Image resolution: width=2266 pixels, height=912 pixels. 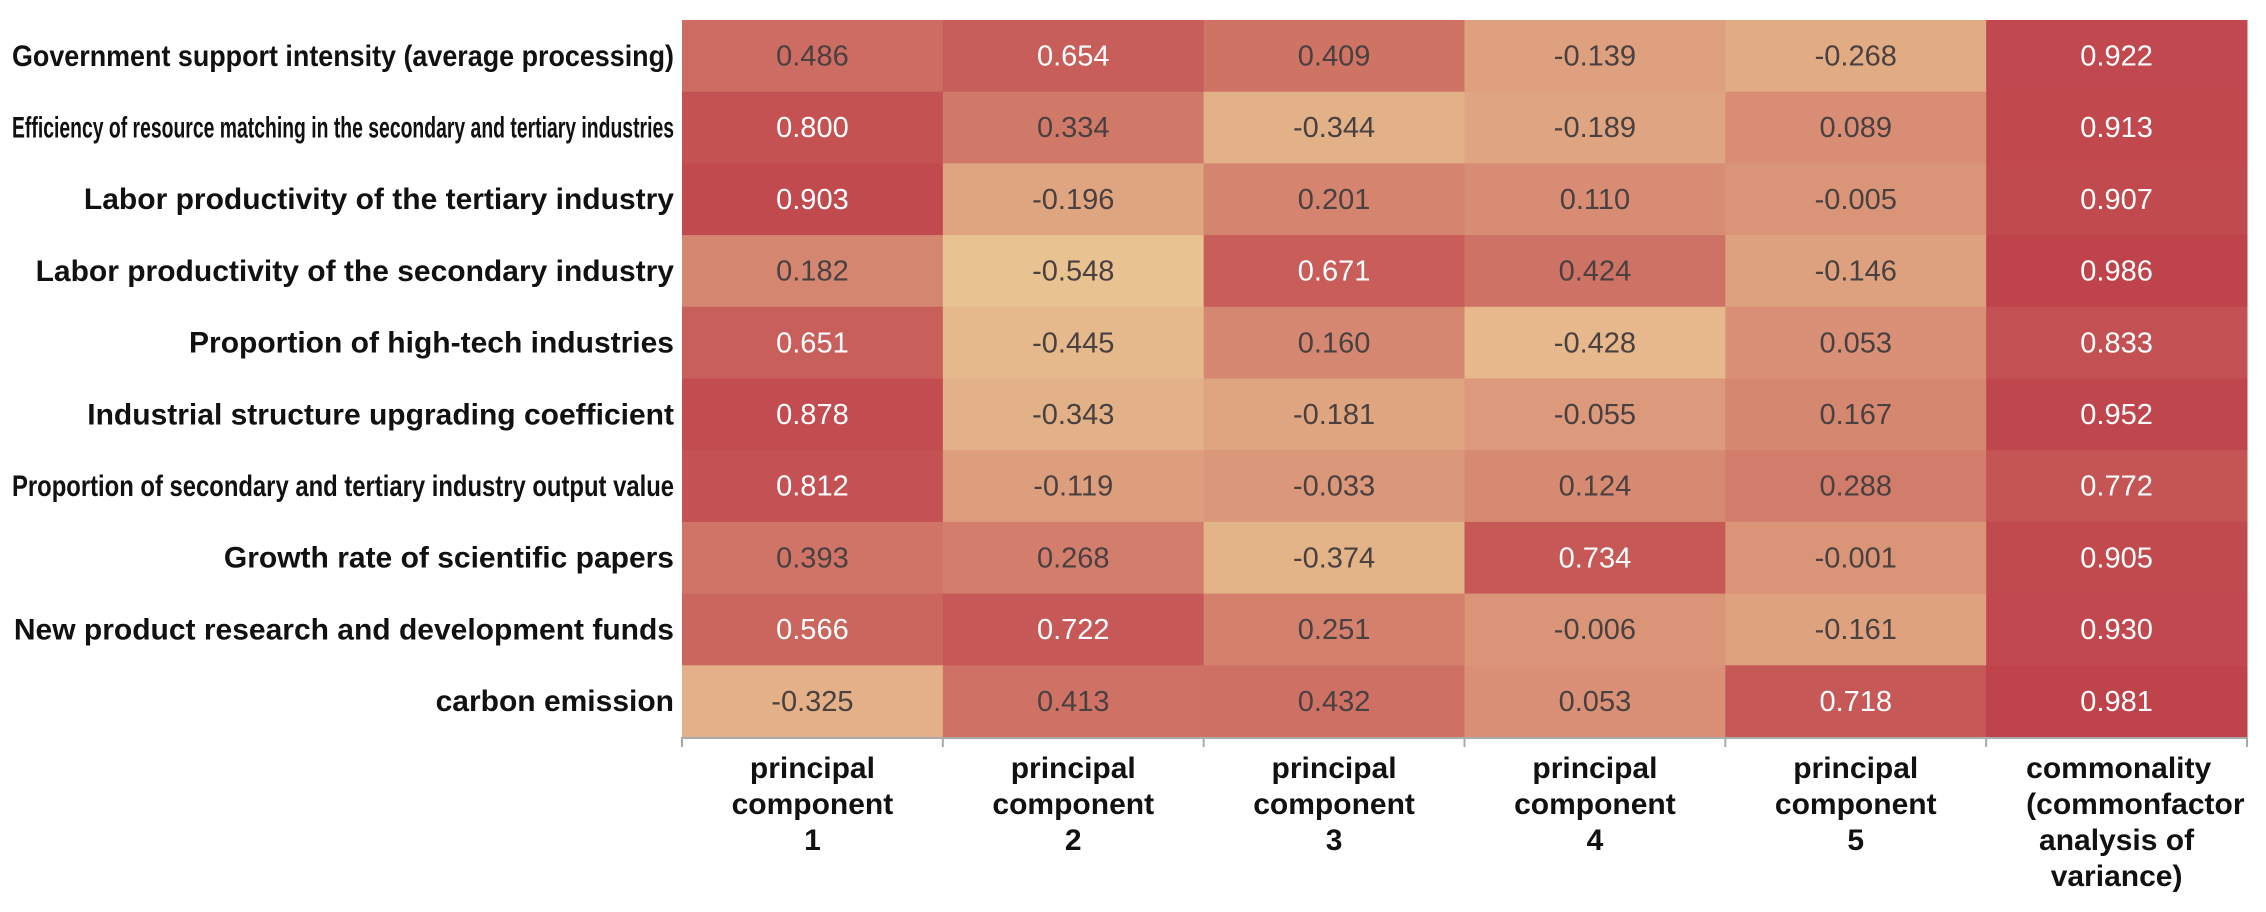 What do you see at coordinates (1334, 200) in the screenshot?
I see `cell-label: 0.201` at bounding box center [1334, 200].